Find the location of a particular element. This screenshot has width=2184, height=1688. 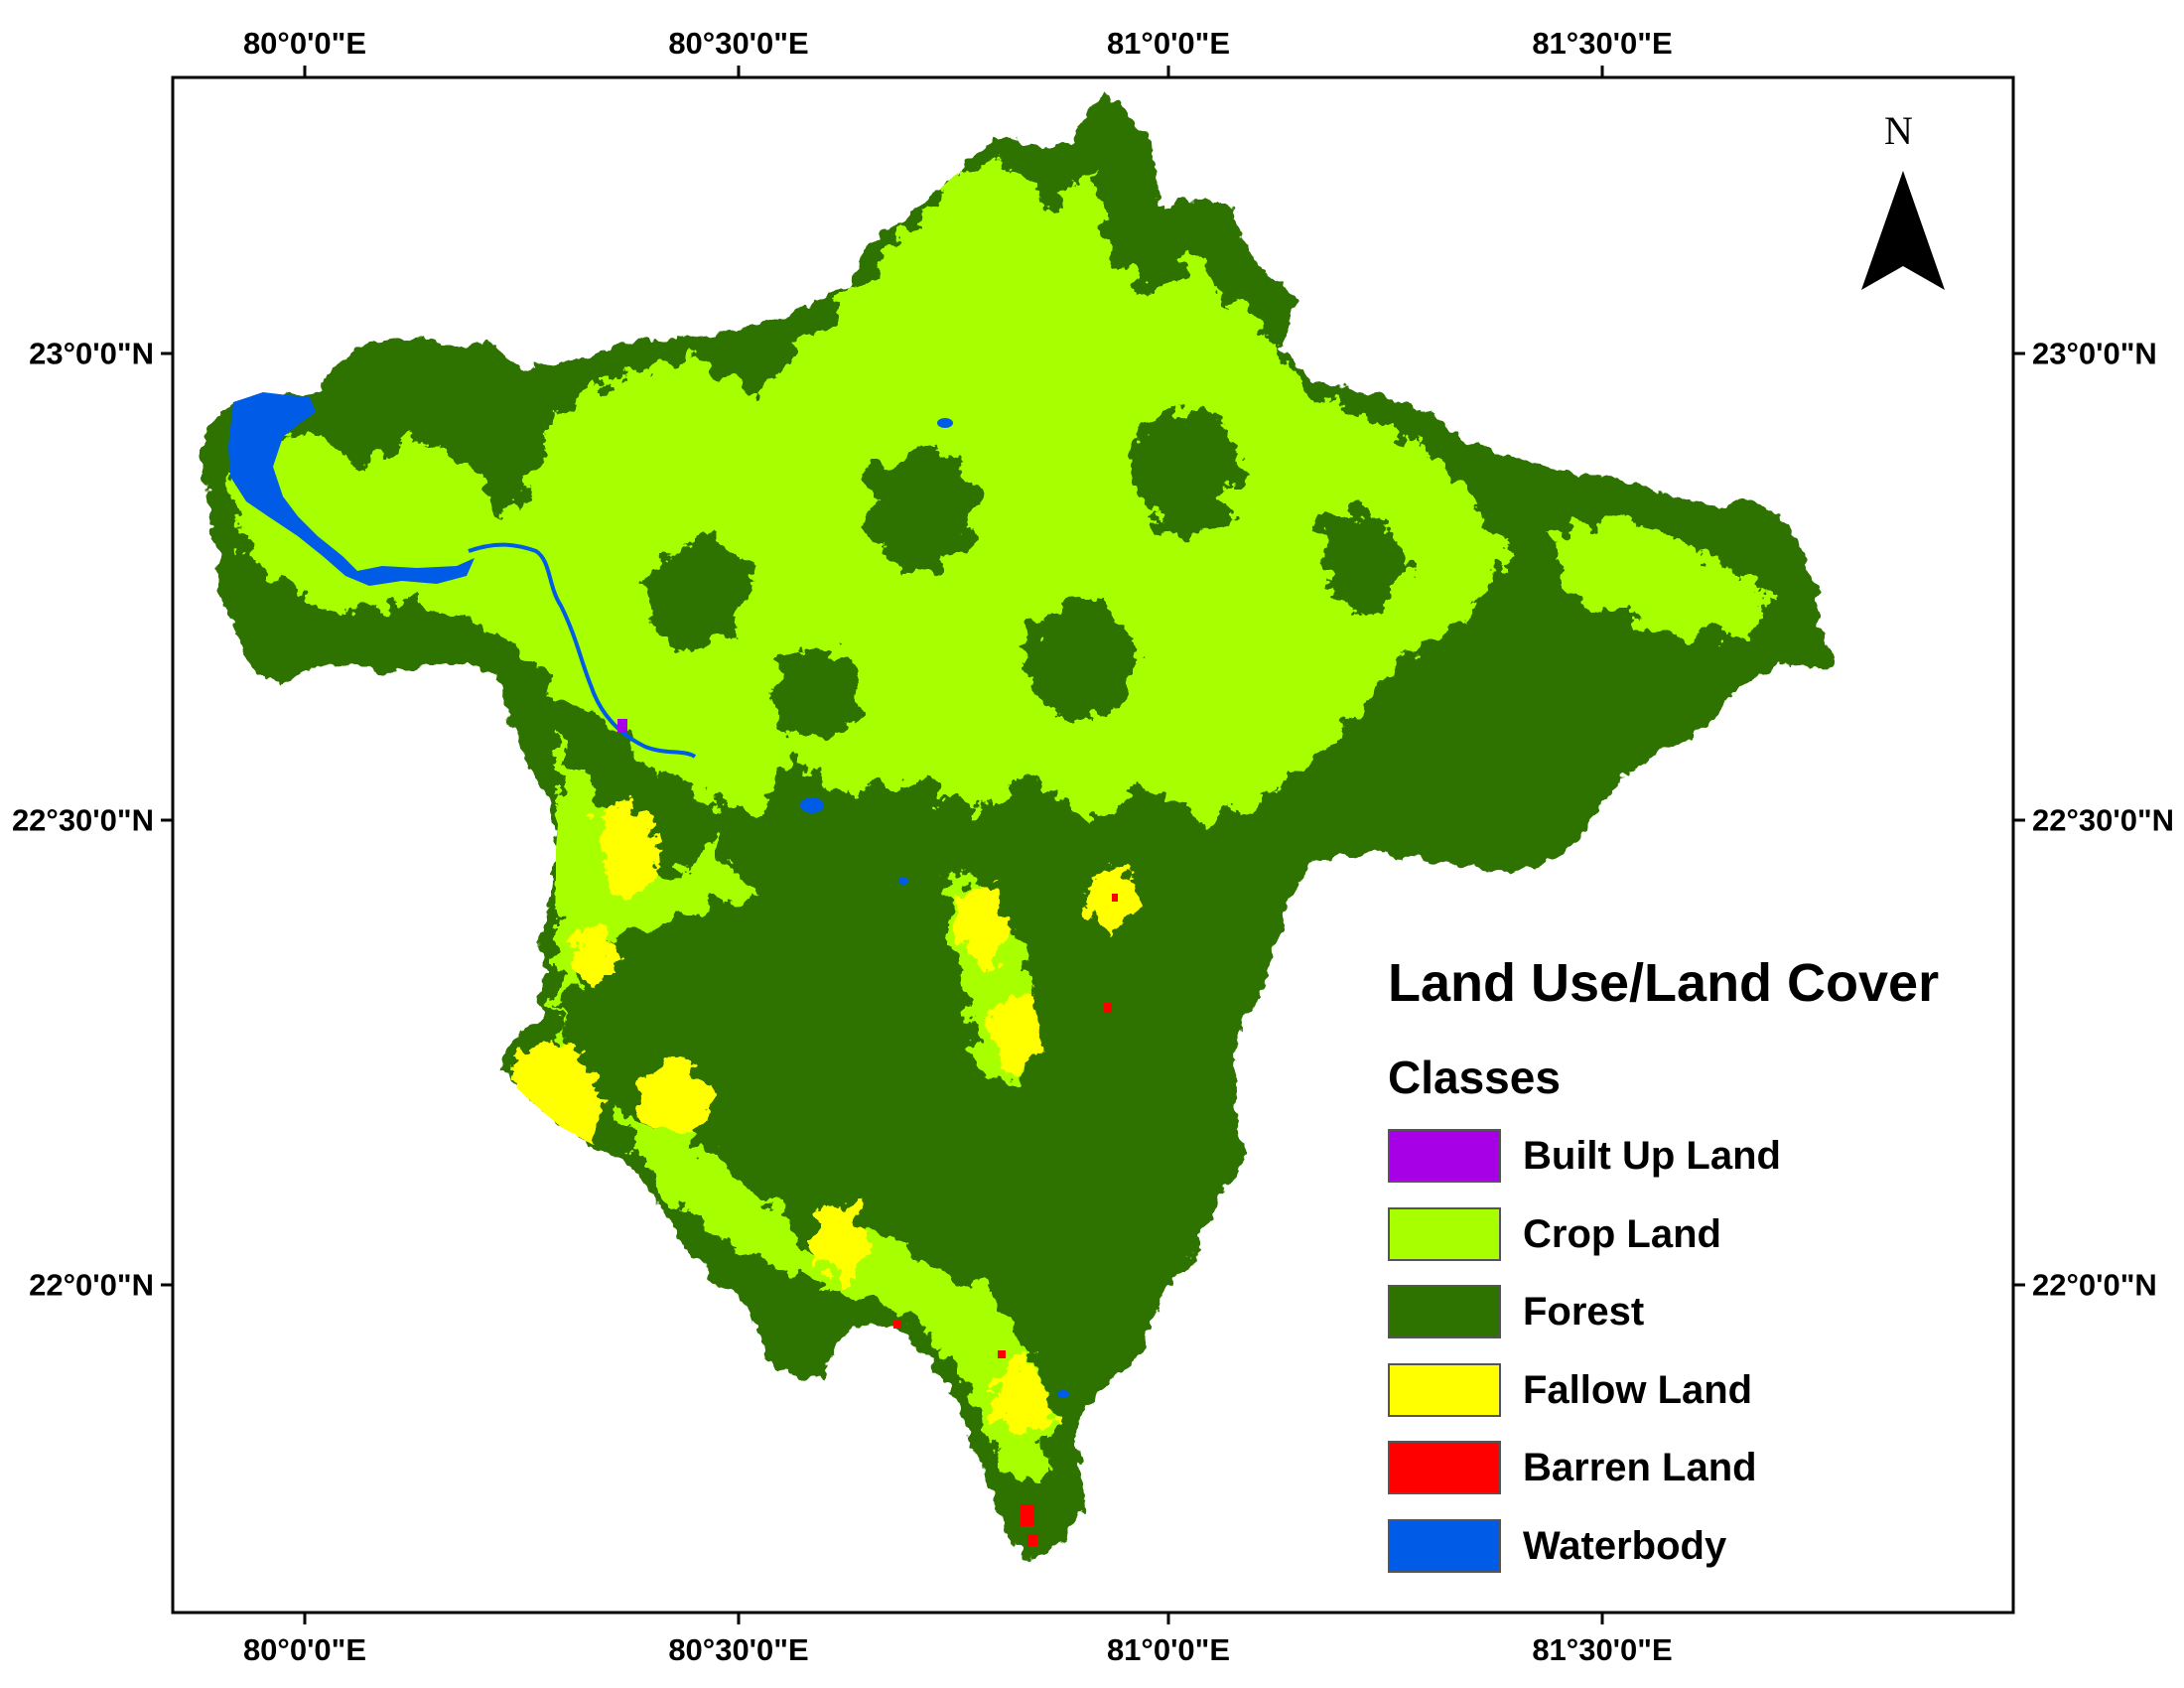

north-arrow-label: N is located at coordinates (1898, 130).